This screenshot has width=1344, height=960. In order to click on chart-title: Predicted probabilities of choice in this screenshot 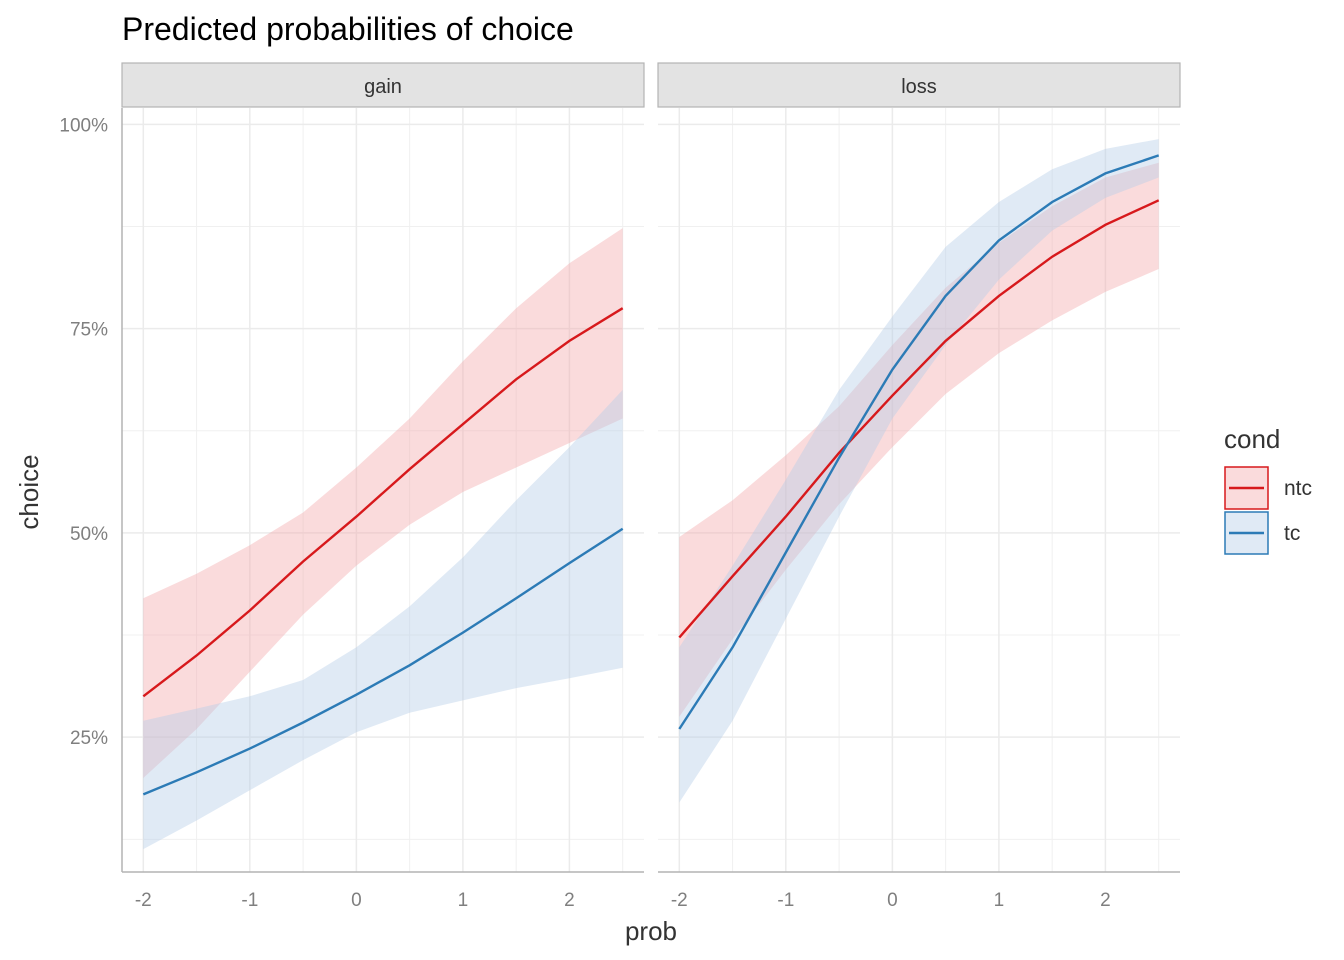, I will do `click(348, 29)`.